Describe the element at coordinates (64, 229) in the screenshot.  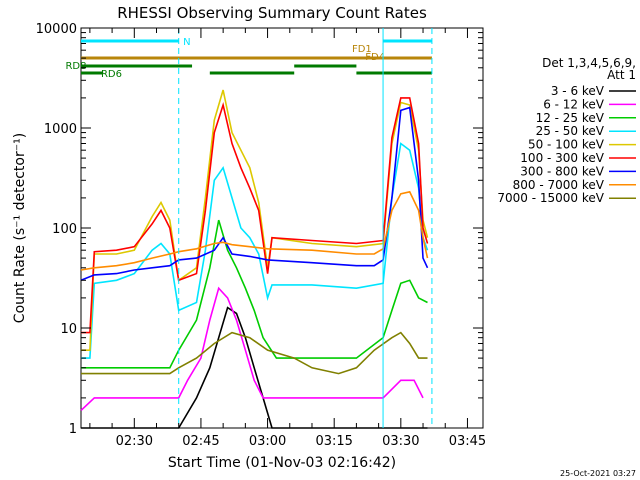
I see `y-tick-label: 100` at that location.